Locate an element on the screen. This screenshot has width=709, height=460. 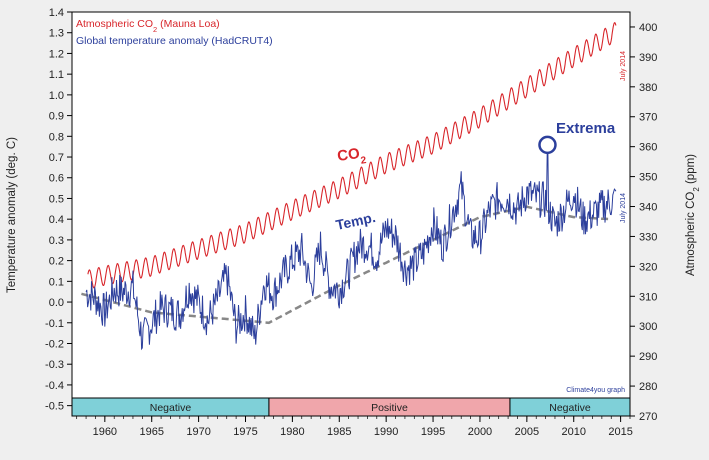
right-tick-label: 380 is located at coordinates (648, 88).